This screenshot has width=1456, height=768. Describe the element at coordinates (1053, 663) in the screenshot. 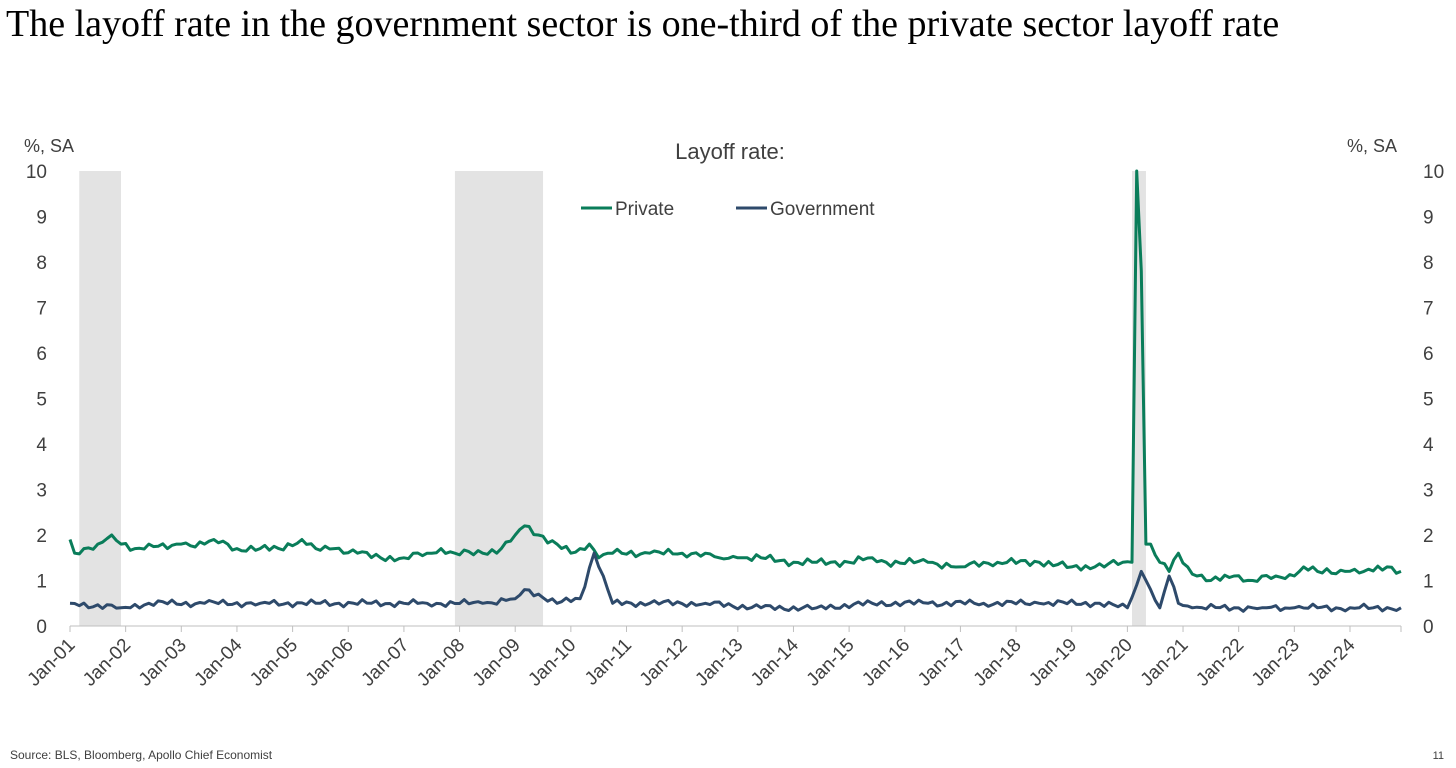

I see `x-tick-Jan-19: Jan-19` at that location.